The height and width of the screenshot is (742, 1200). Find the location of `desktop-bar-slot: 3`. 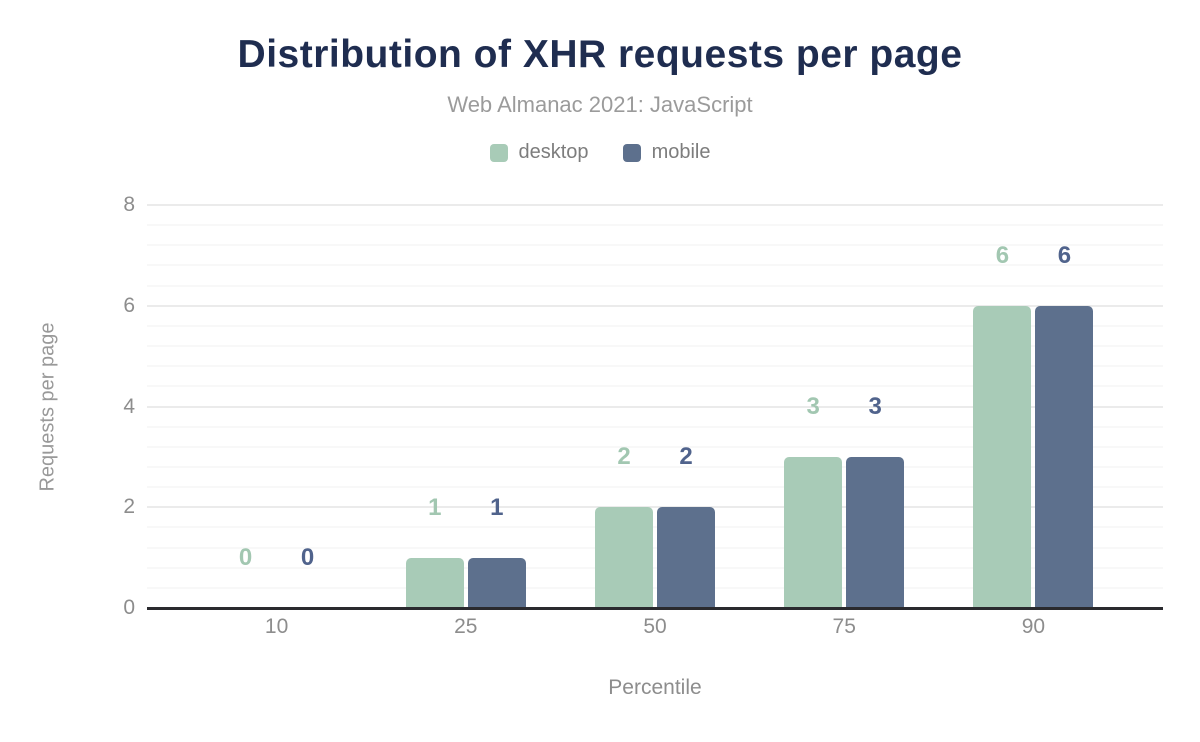

desktop-bar-slot: 3 is located at coordinates (813, 406).